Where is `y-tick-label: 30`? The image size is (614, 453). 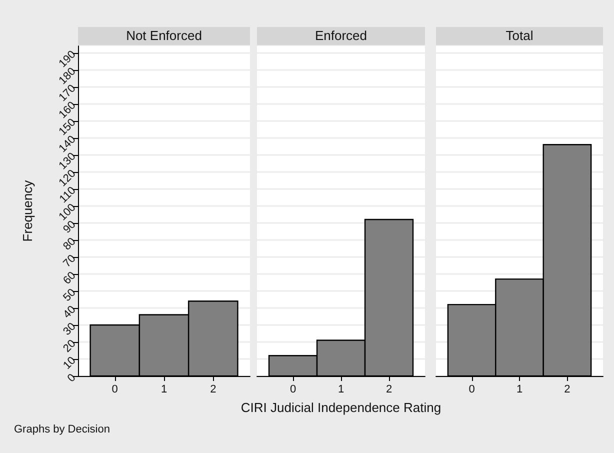
y-tick-label: 30 is located at coordinates (69, 329).